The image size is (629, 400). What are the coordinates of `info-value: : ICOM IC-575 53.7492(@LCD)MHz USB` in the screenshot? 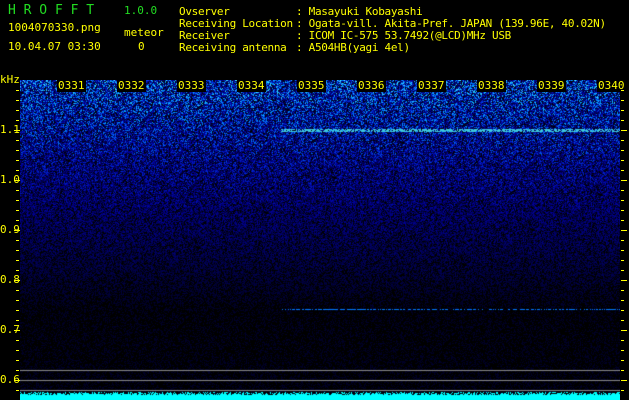 It's located at (403, 35).